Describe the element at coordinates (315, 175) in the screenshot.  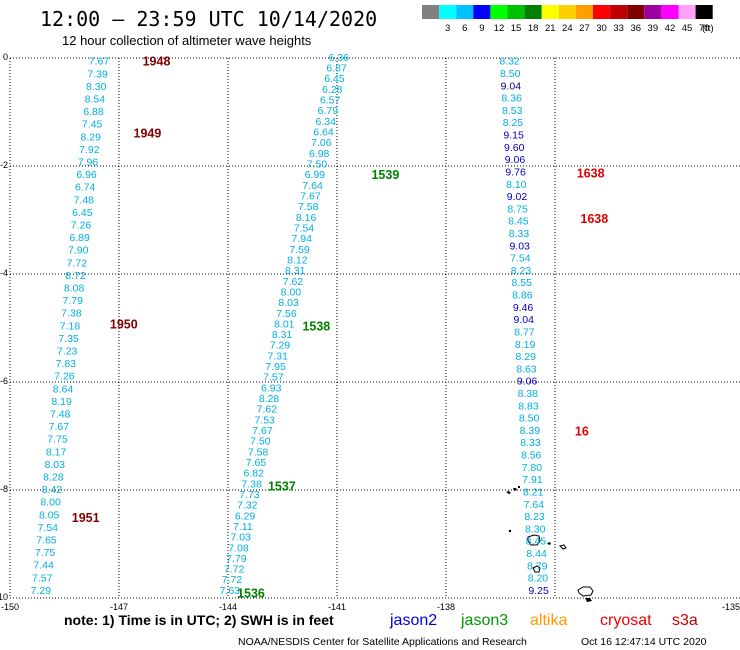
I see `wave-height-value: 6.99` at that location.